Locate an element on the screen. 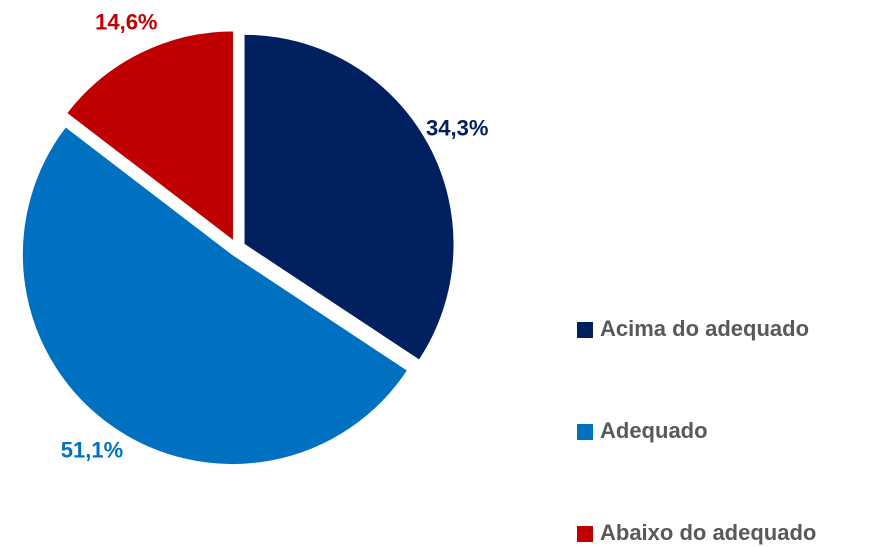 The height and width of the screenshot is (547, 879). data-label: 51,1% is located at coordinates (92, 449).